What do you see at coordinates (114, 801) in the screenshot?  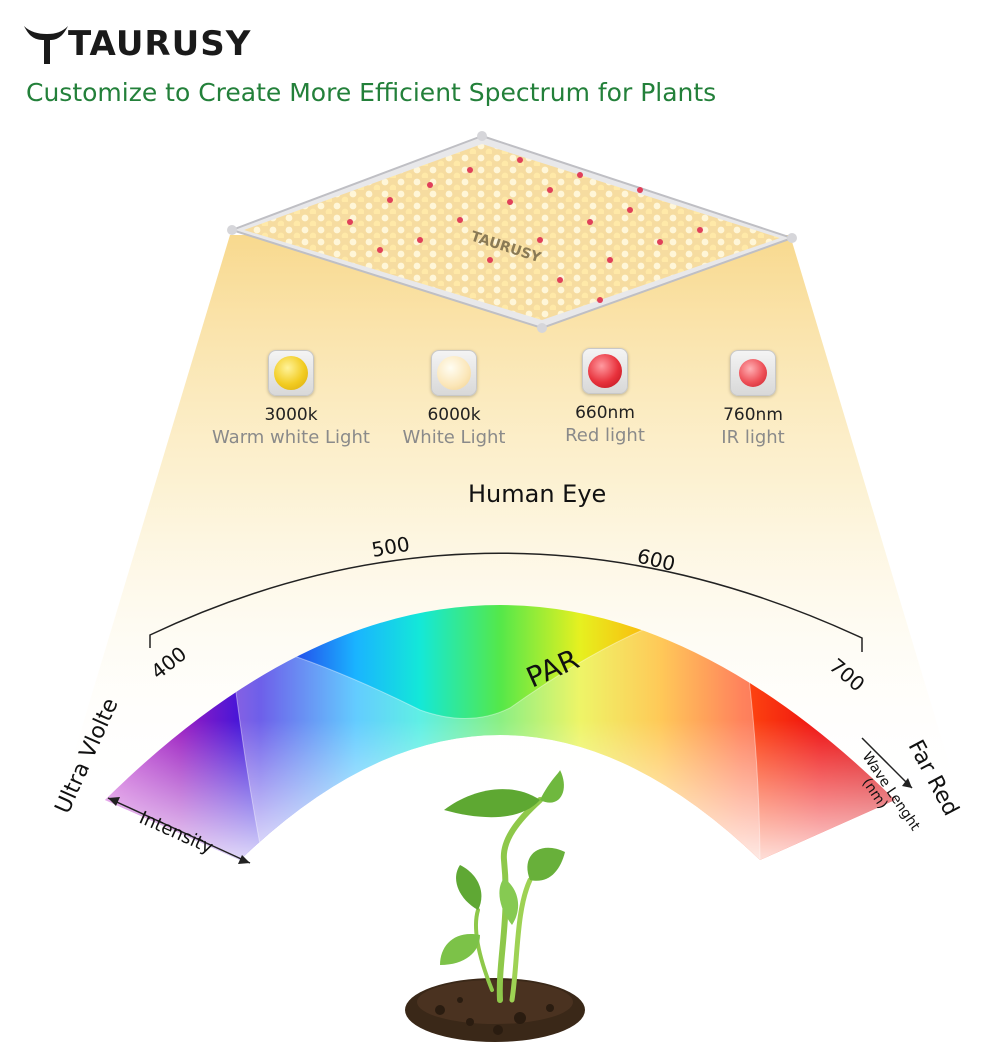 I see `arrow-left-icon` at bounding box center [114, 801].